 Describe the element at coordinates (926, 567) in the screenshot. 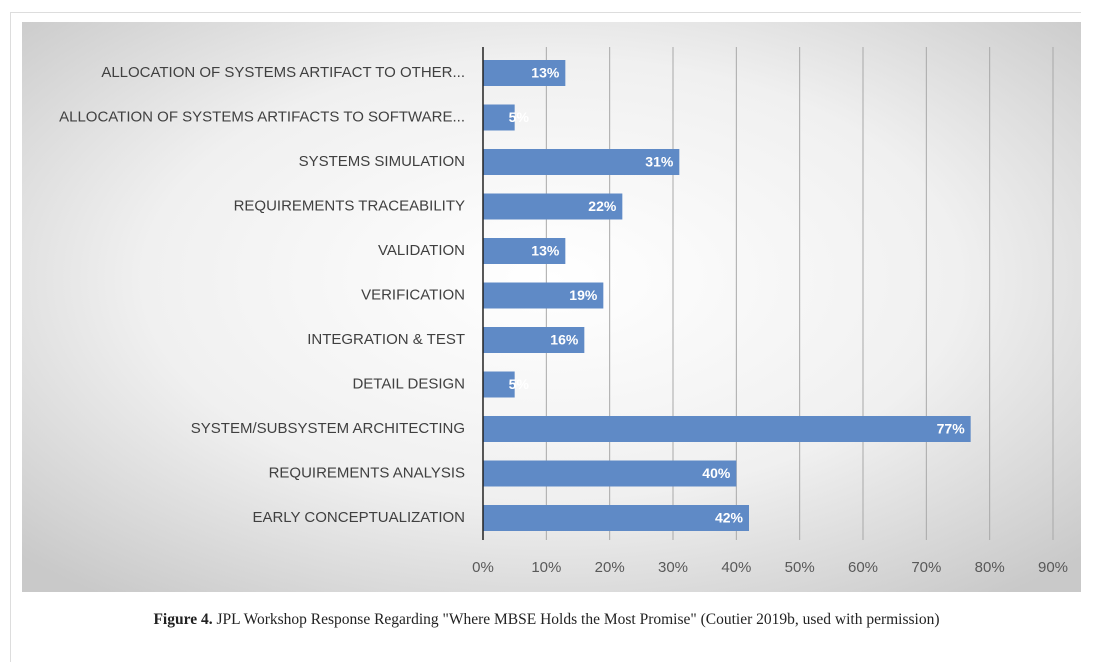

I see `x-tick-label: 70%` at that location.